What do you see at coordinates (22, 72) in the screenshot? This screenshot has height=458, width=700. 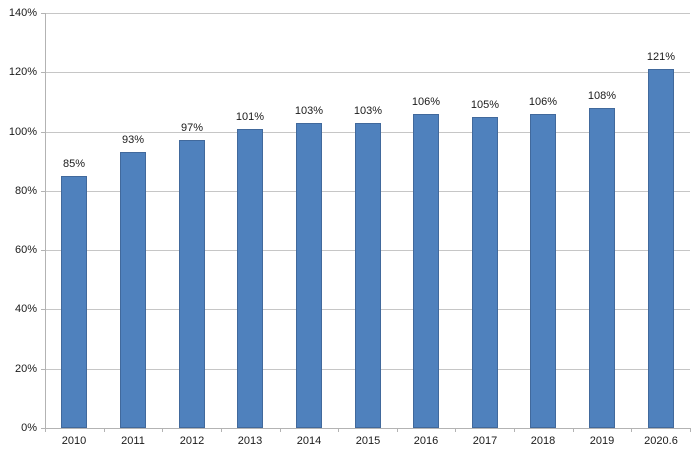 I see `y-axis-tick-label: 120%` at bounding box center [22, 72].